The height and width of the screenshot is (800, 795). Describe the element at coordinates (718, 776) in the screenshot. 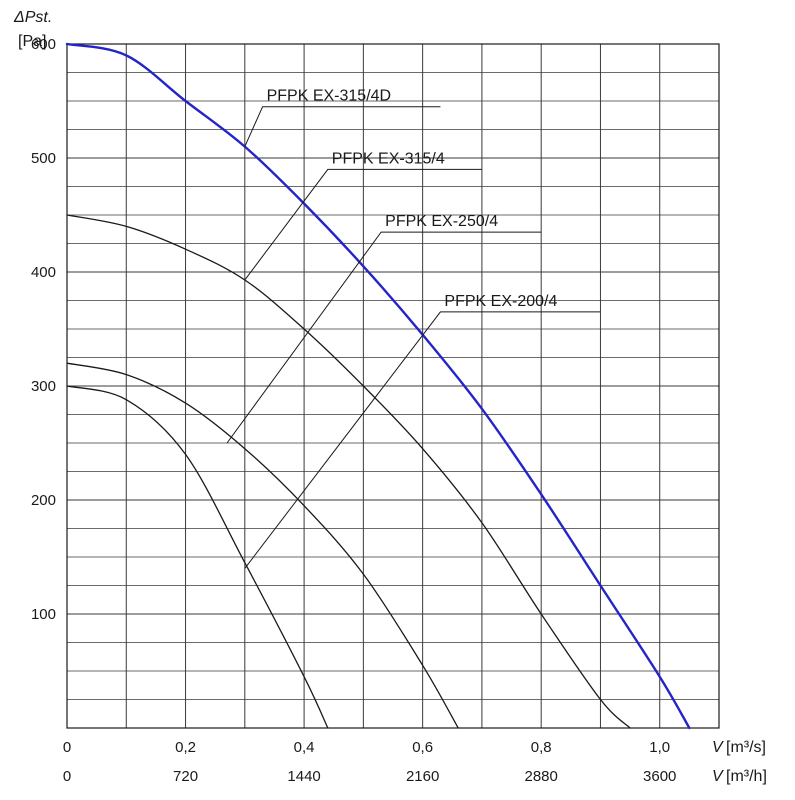

I see `x-axis-symbol-m3h: V` at that location.